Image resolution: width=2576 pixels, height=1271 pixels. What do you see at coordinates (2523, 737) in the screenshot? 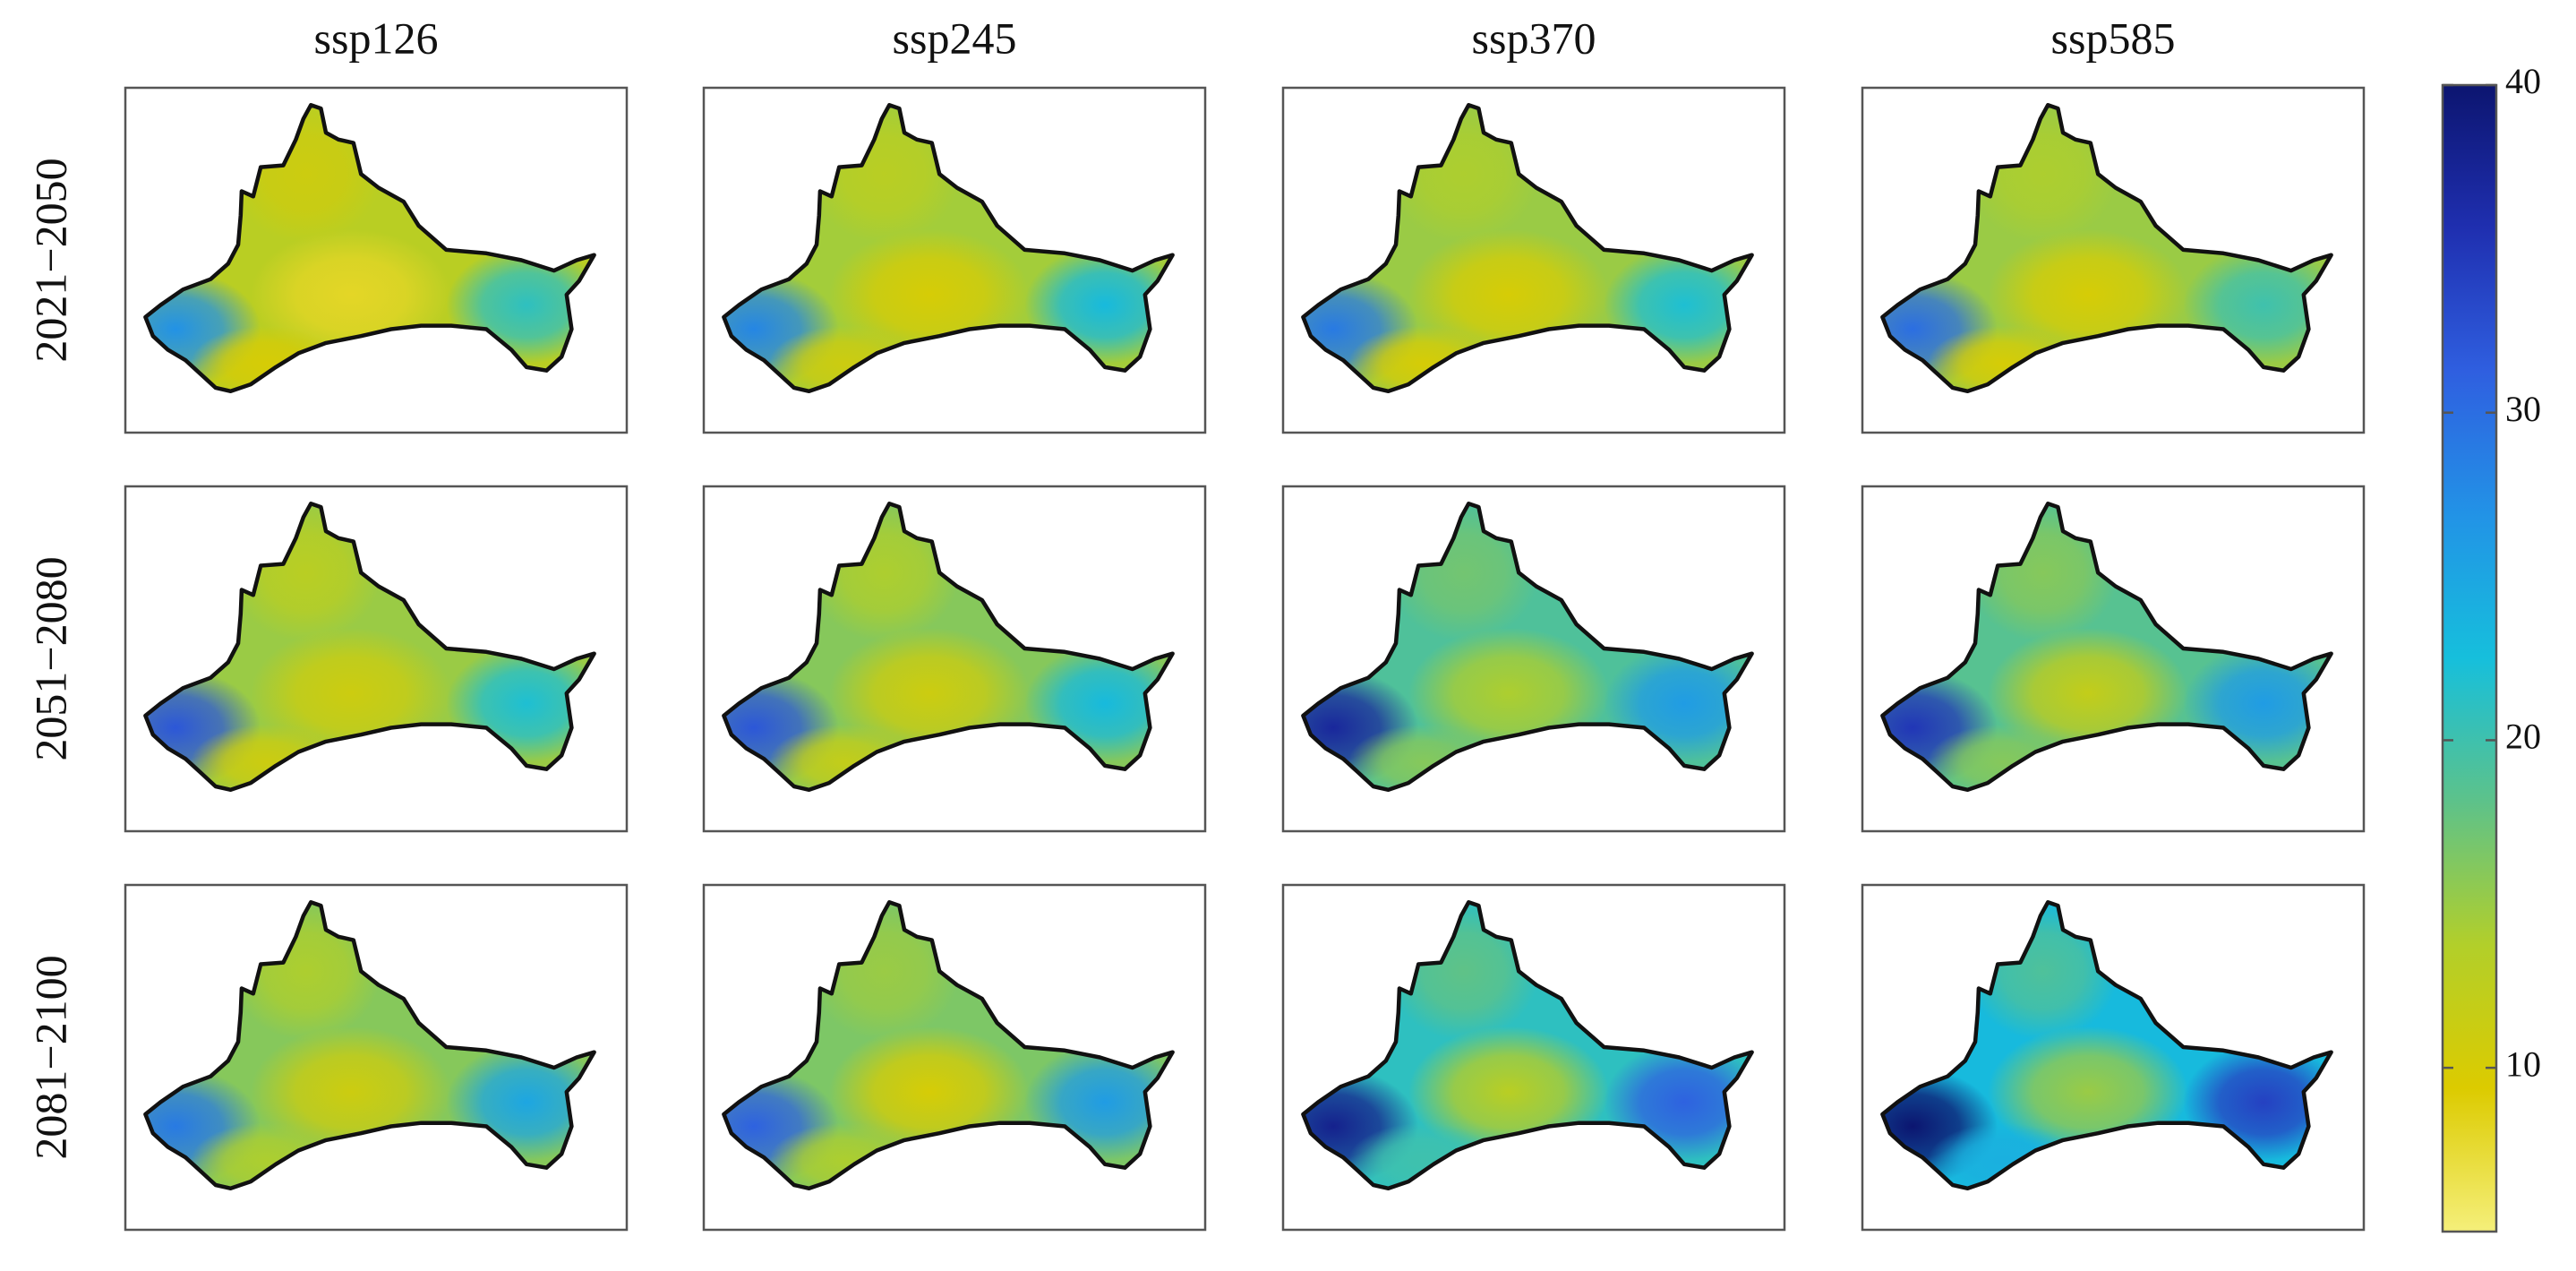
I see `colorbar-tick-label: 20` at bounding box center [2523, 737].